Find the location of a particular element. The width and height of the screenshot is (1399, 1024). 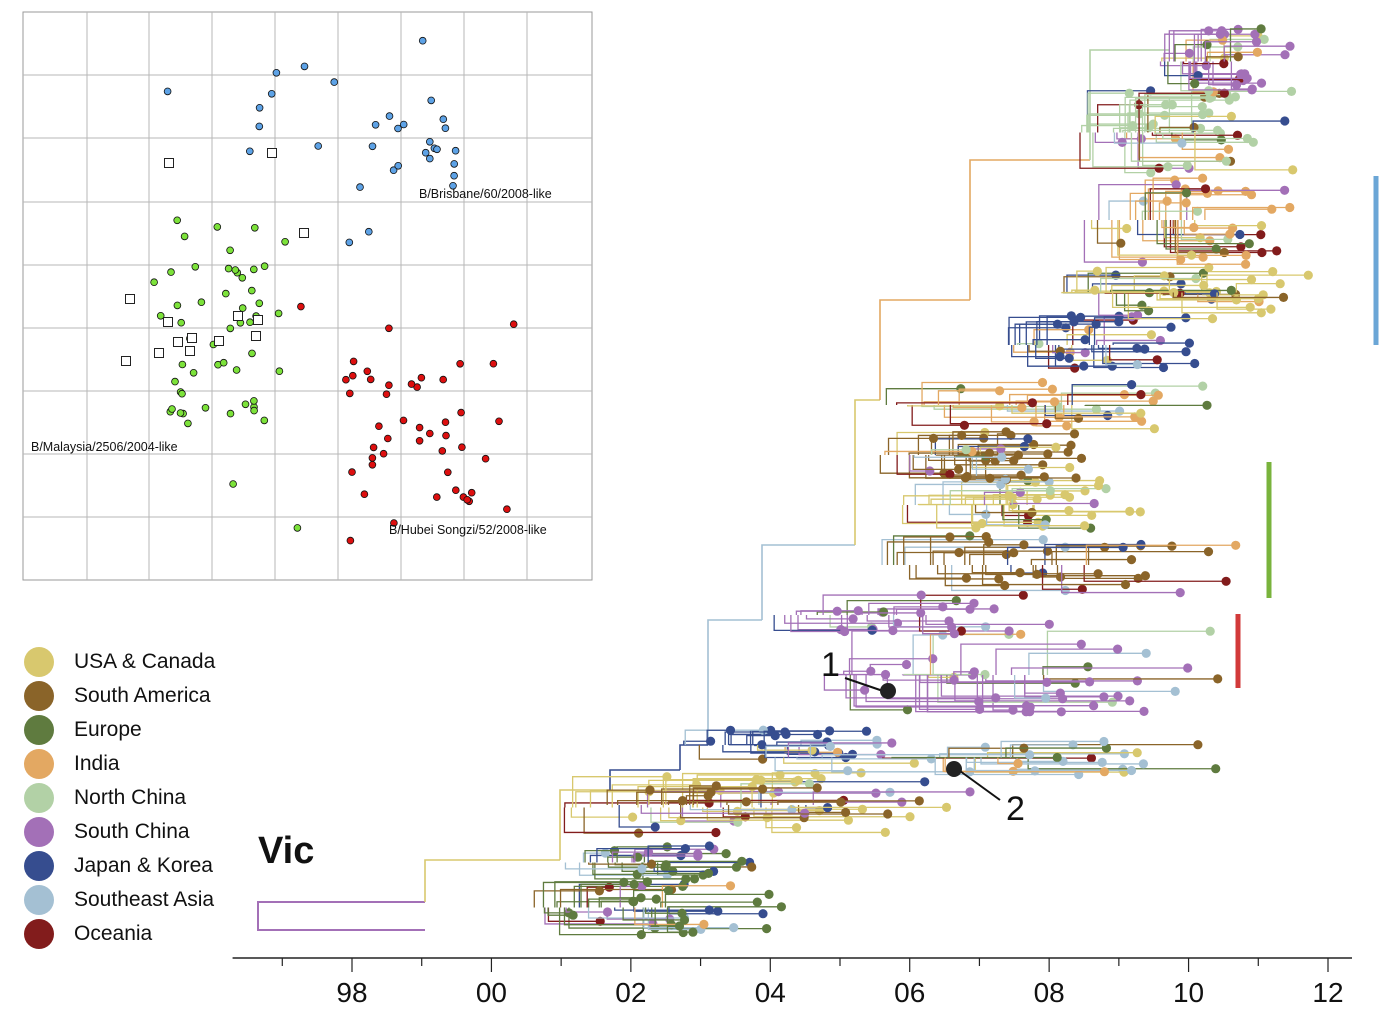

reference-serum-square is located at coordinates (126, 361).